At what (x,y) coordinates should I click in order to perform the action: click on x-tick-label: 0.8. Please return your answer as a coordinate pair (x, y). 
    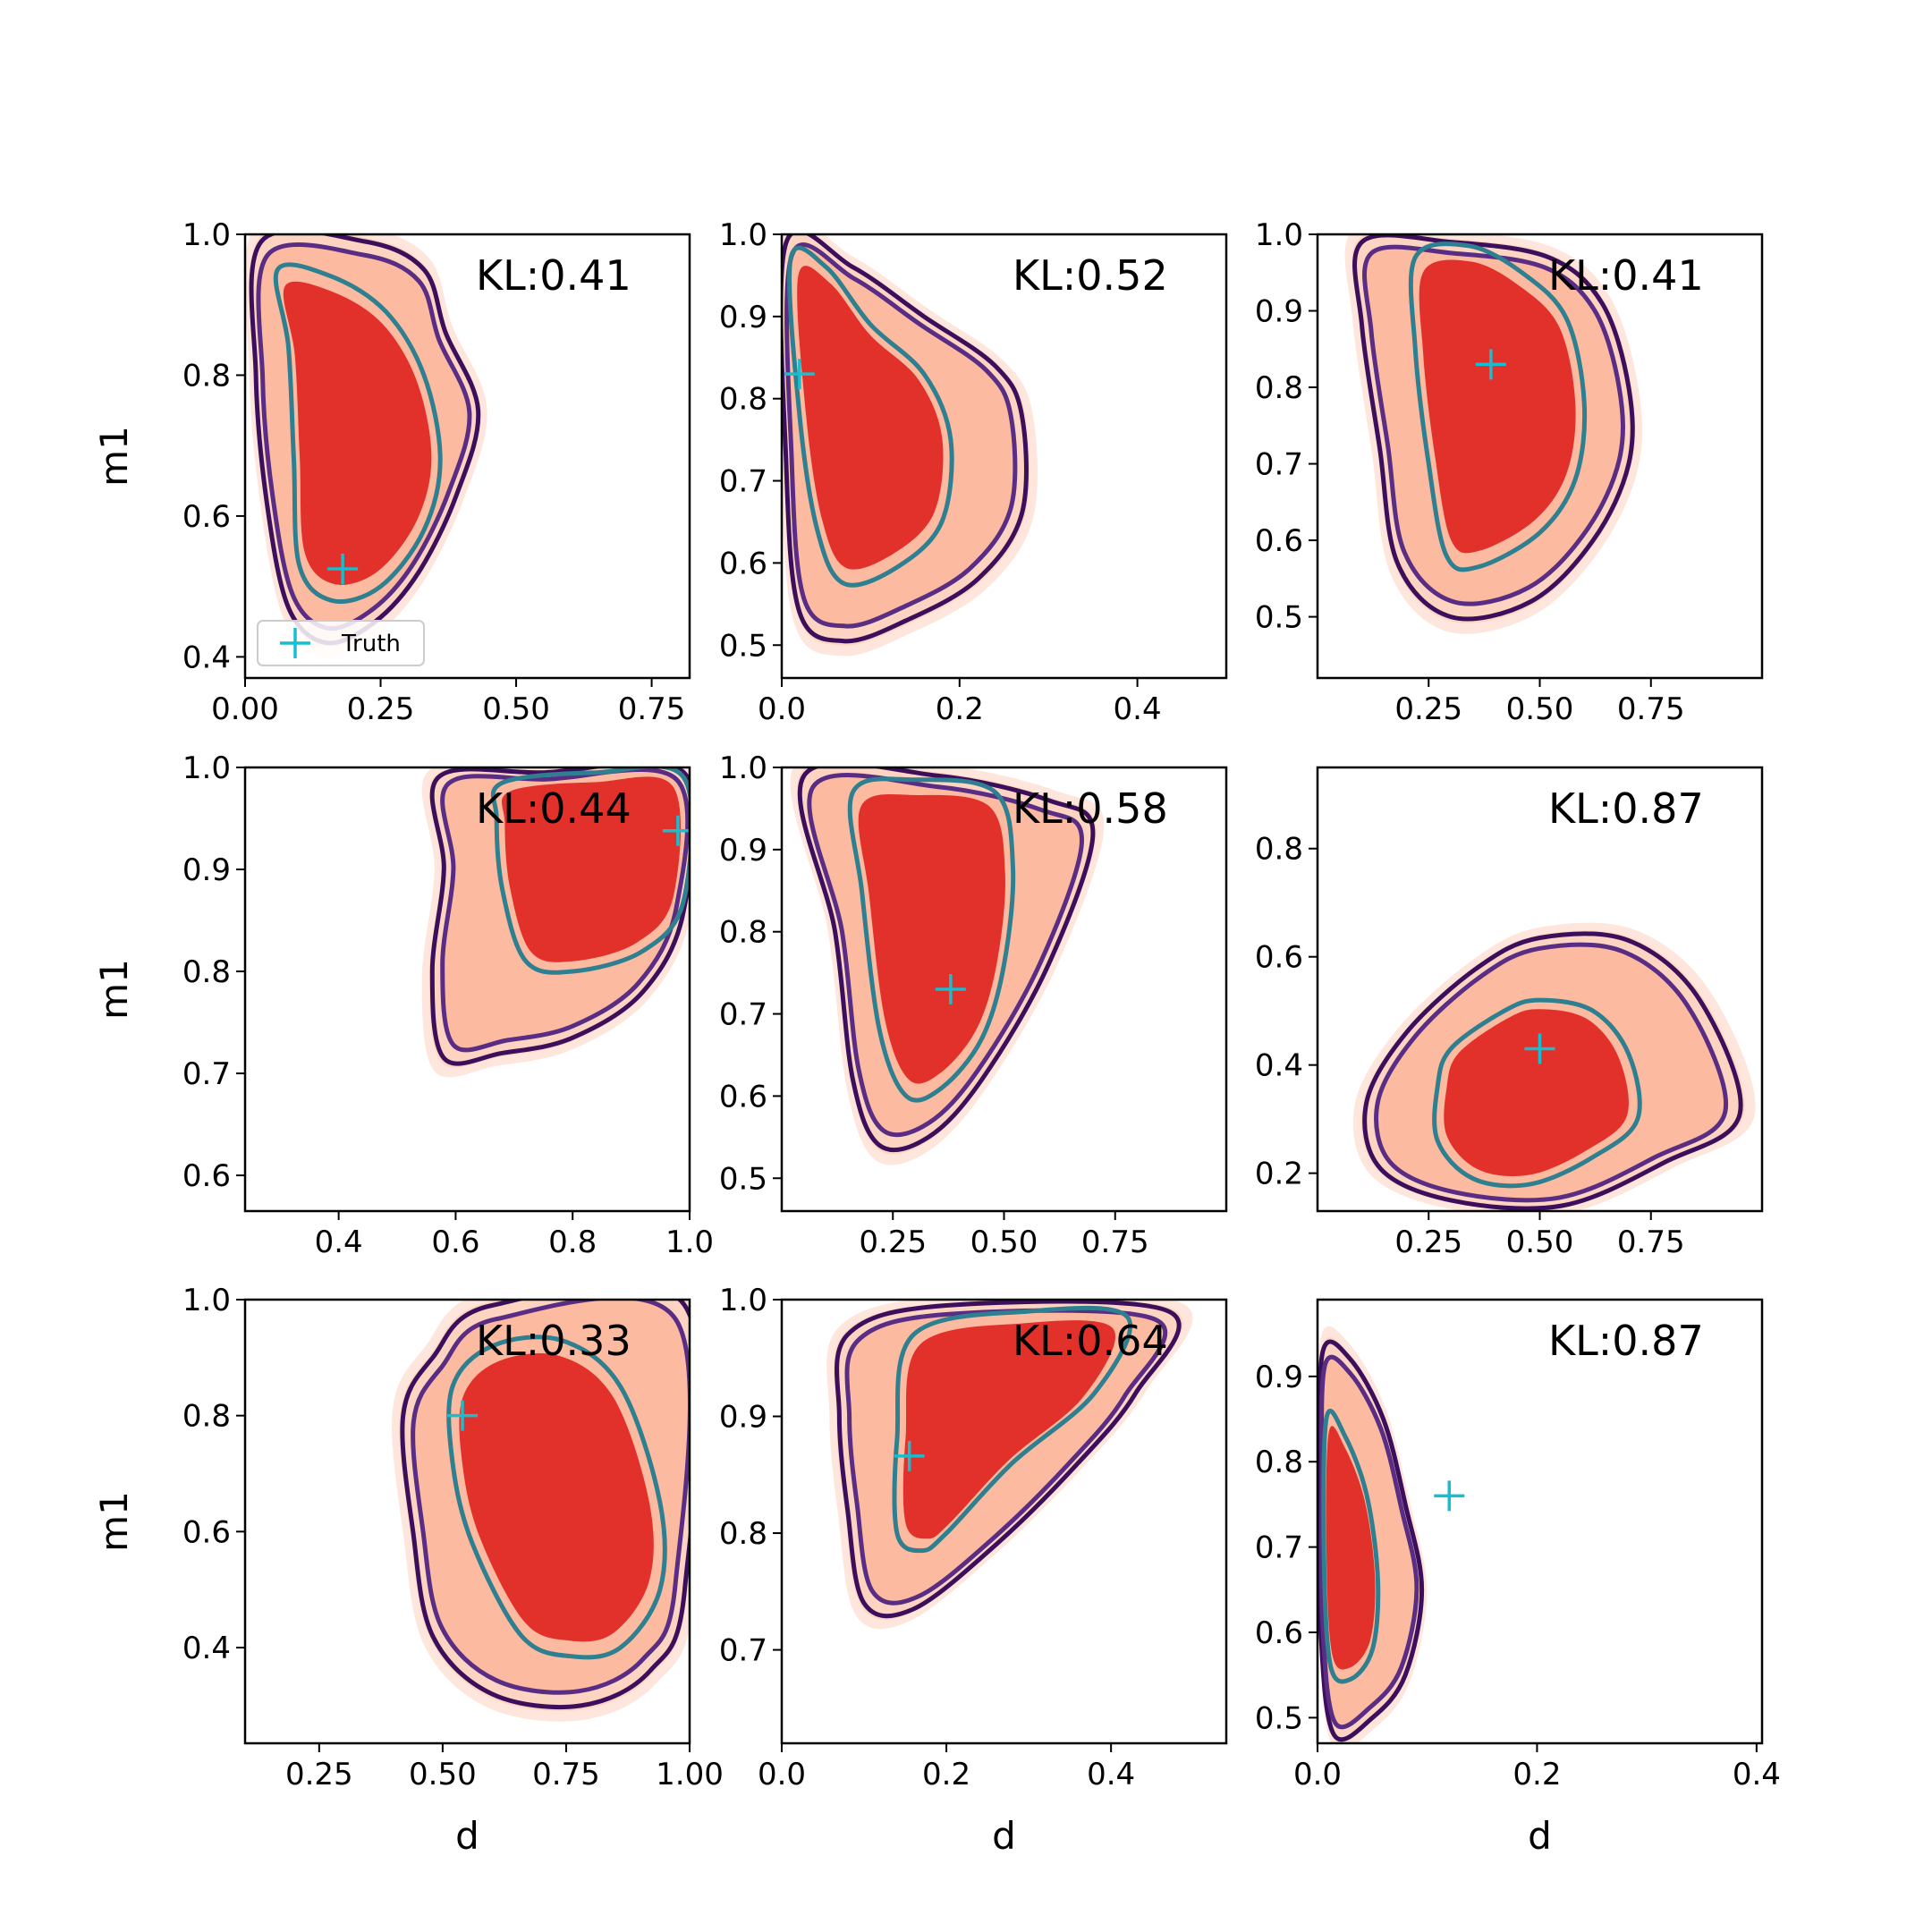
    Looking at the image, I should click on (572, 1242).